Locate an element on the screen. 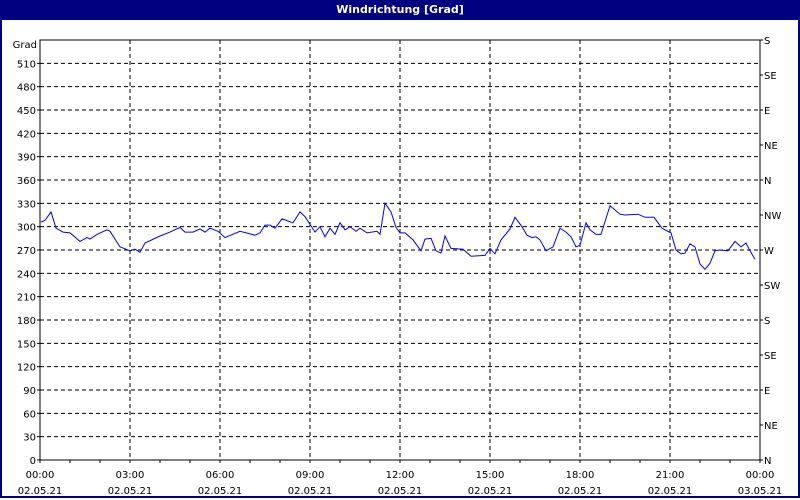 The image size is (800, 500). y-tick-label: 450 is located at coordinates (26, 111).